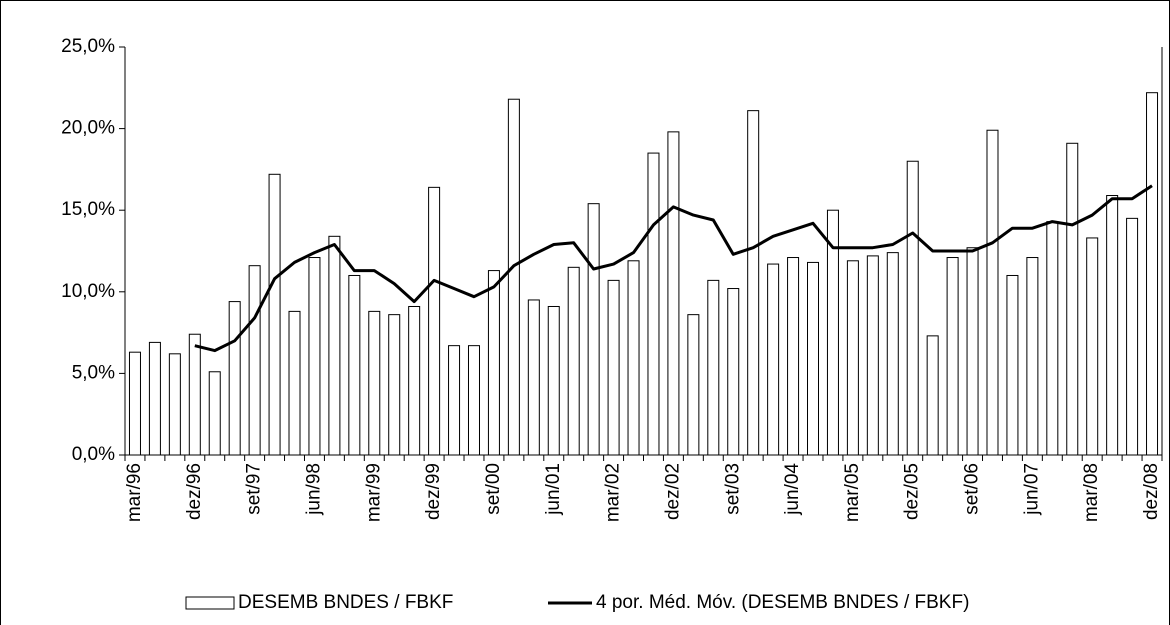 This screenshot has height=625, width=1170. Describe the element at coordinates (254, 489) in the screenshot. I see `x-tick-label: set/97` at that location.